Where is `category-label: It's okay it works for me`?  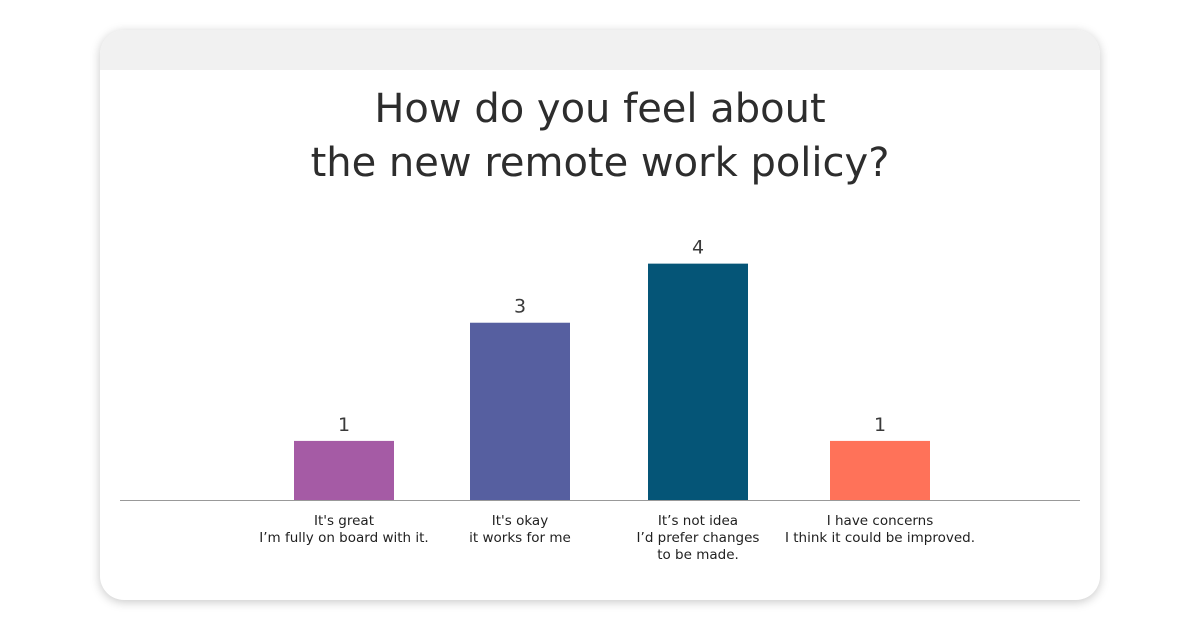 category-label: It's okay it works for me is located at coordinates (520, 529).